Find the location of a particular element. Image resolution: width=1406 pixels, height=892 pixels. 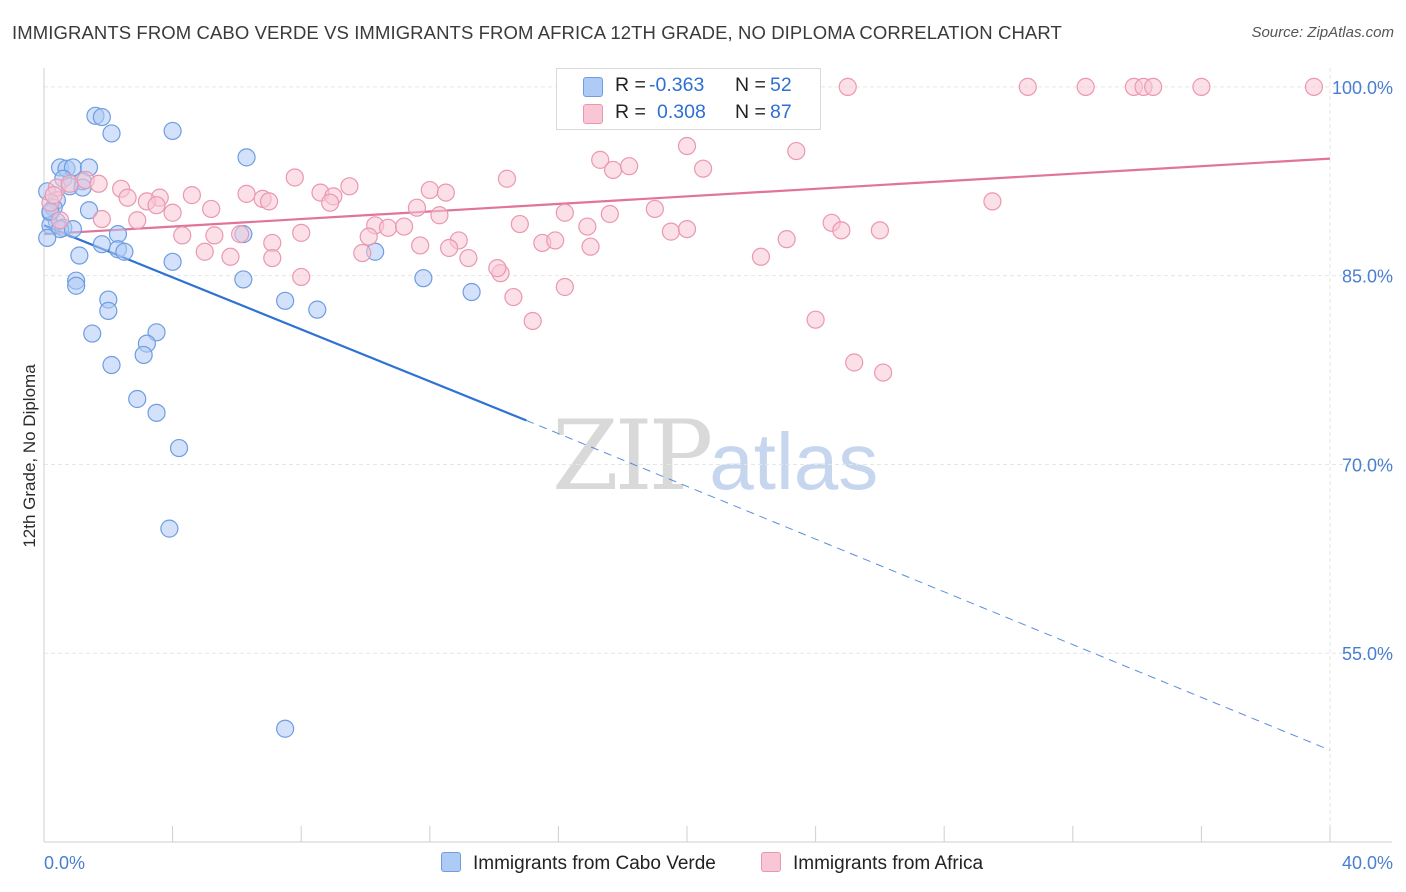

legend-item-cabo-verde: Immigrants from Cabo Verde is located at coordinates (578, 863).